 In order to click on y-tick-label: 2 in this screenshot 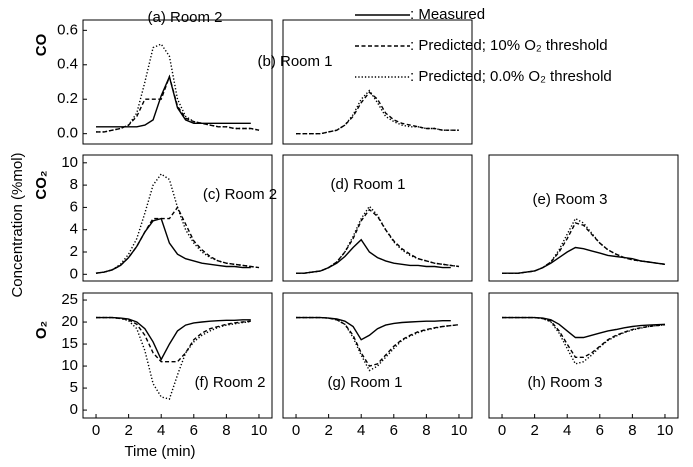, I will do `click(74, 251)`.